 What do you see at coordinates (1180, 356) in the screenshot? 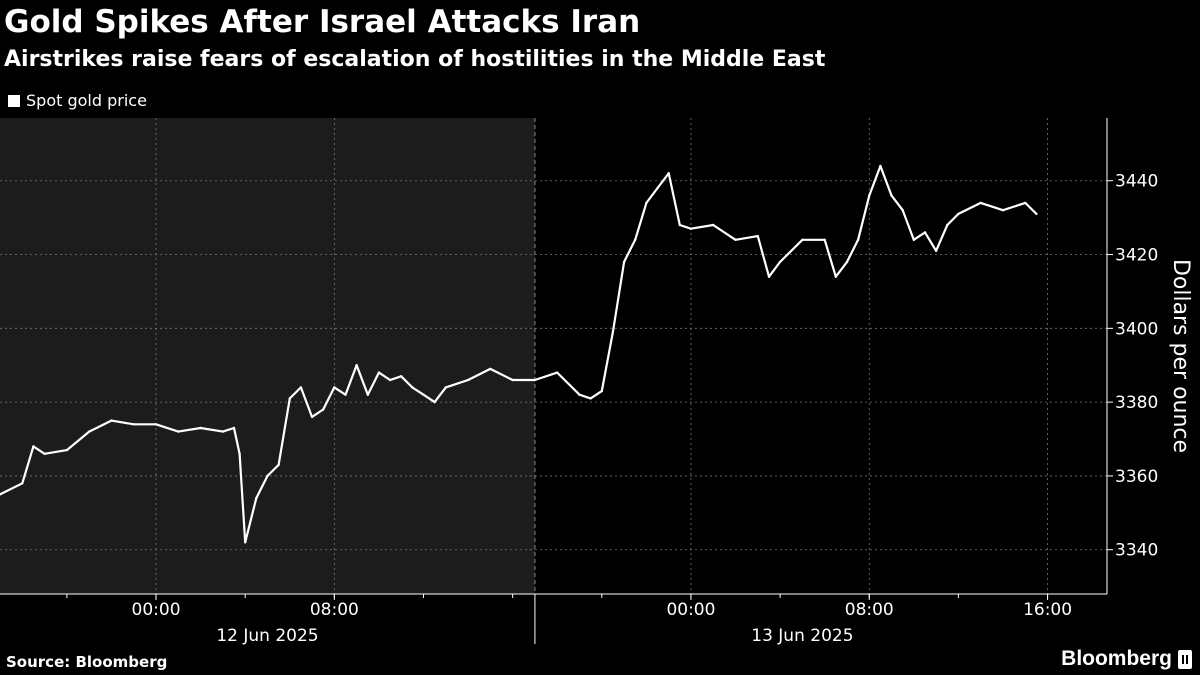
I see `y-axis-title: Dollars per ounce` at bounding box center [1180, 356].